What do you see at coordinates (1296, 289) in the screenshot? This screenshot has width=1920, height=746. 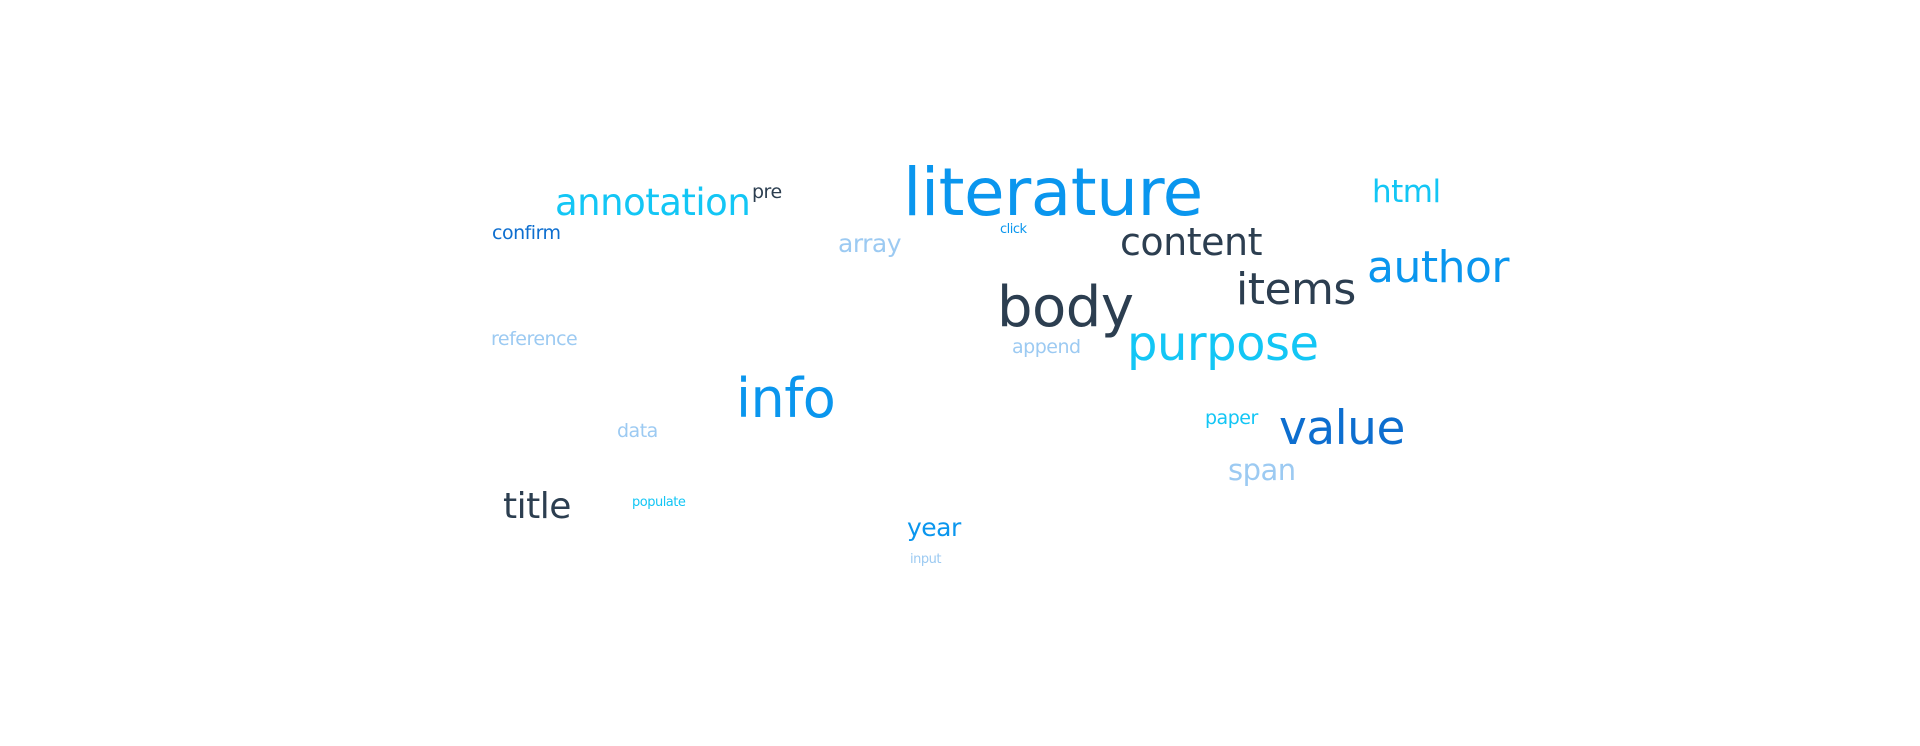 I see `word-items: items` at bounding box center [1296, 289].